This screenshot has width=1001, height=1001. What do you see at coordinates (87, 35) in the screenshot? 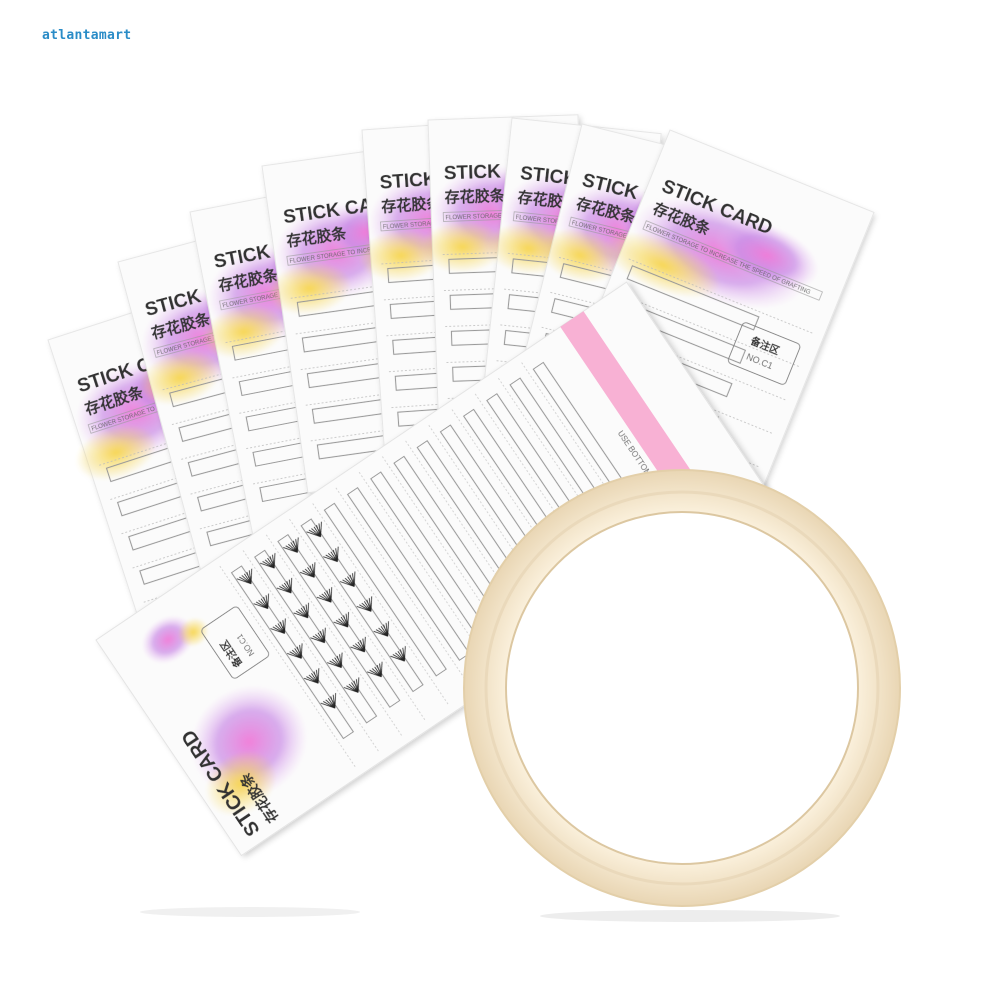
I see `watermark-logo: atlantamart` at bounding box center [87, 35].